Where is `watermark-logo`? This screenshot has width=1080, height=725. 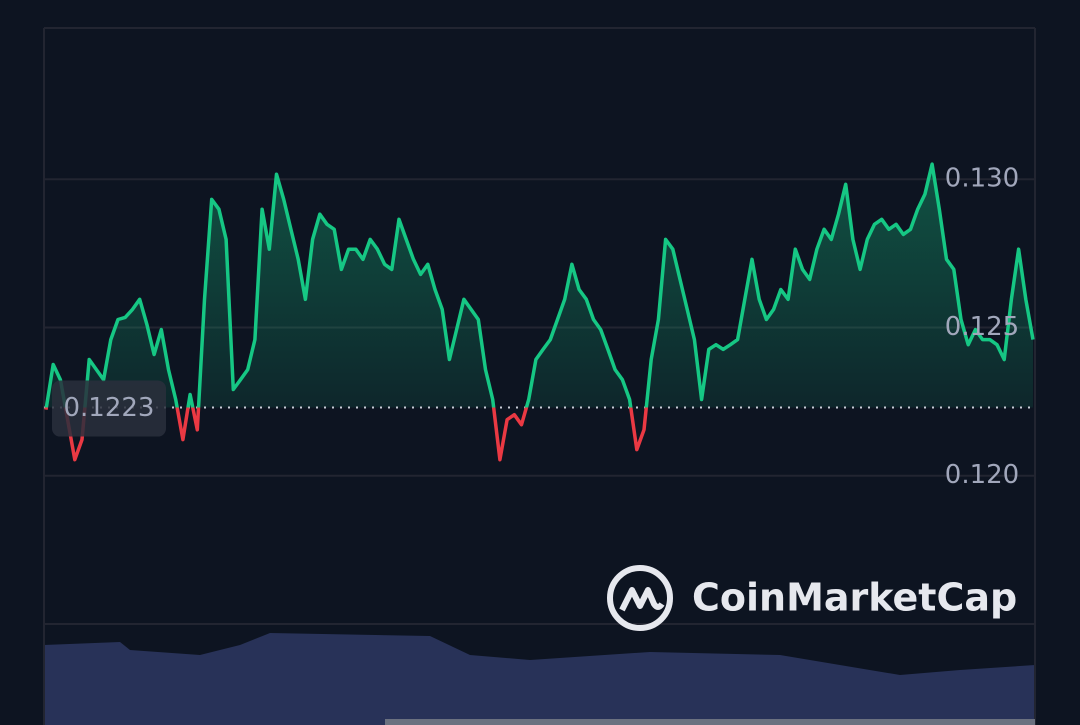 watermark-logo is located at coordinates (640, 598).